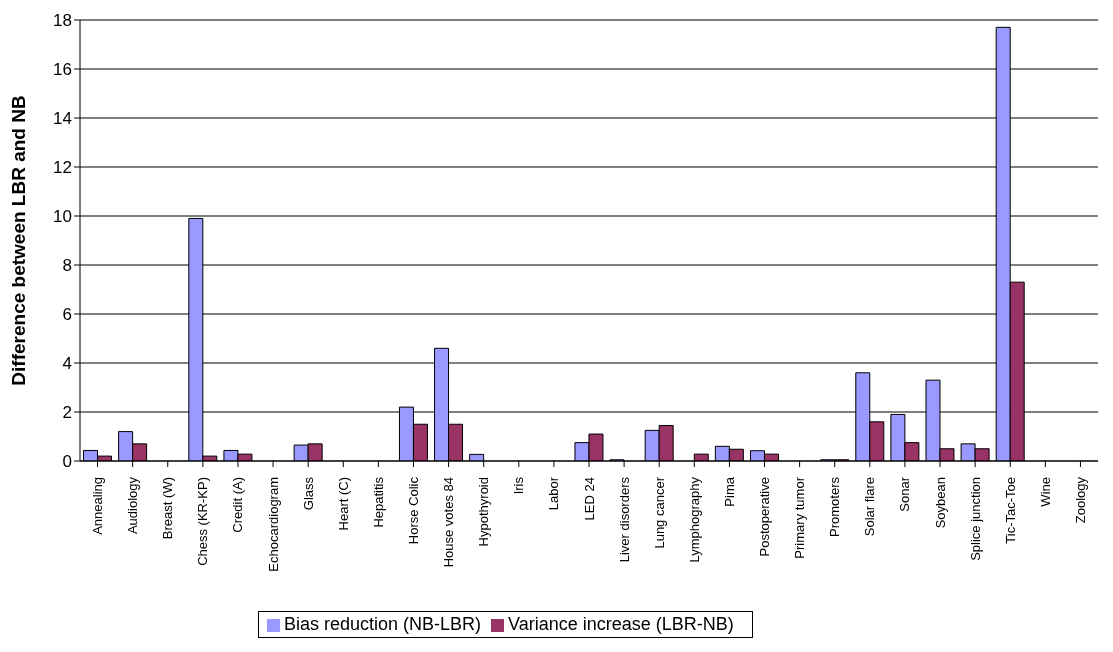  I want to click on x-tick-label: Horse Colic, so click(413, 510).